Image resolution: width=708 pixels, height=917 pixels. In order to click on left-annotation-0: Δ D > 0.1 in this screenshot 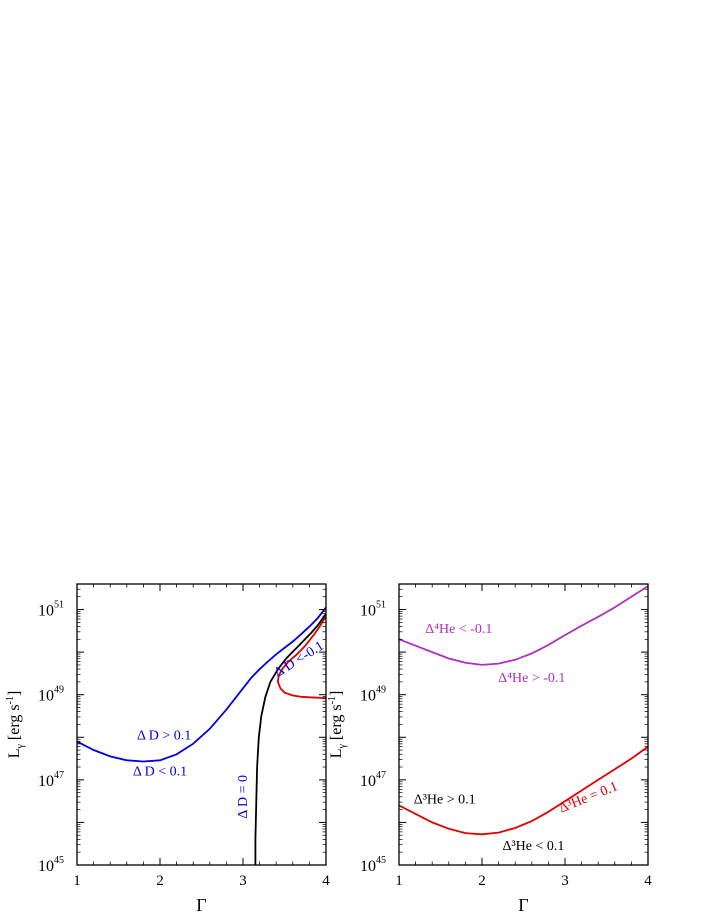, I will do `click(164, 735)`.